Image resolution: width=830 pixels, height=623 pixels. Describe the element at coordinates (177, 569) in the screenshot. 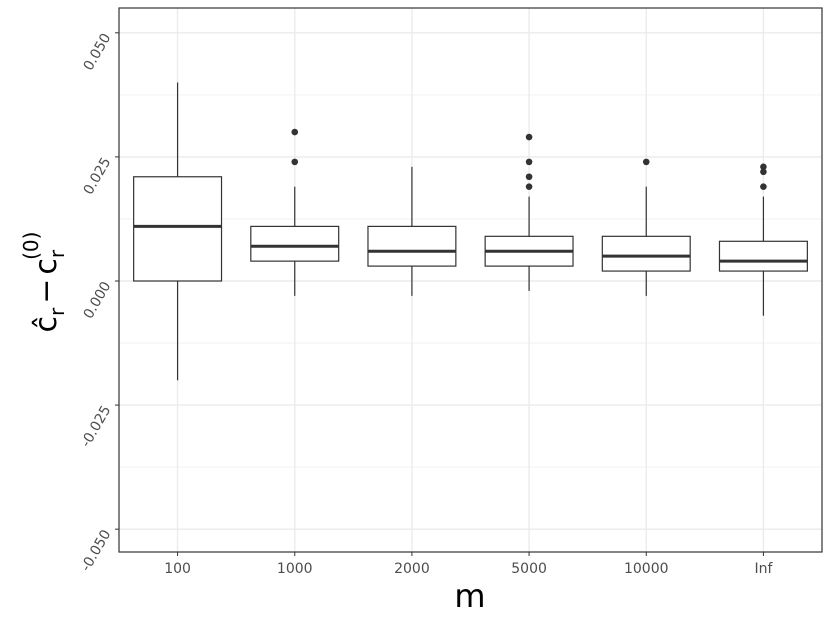

I see `x-tick-label: 100` at that location.